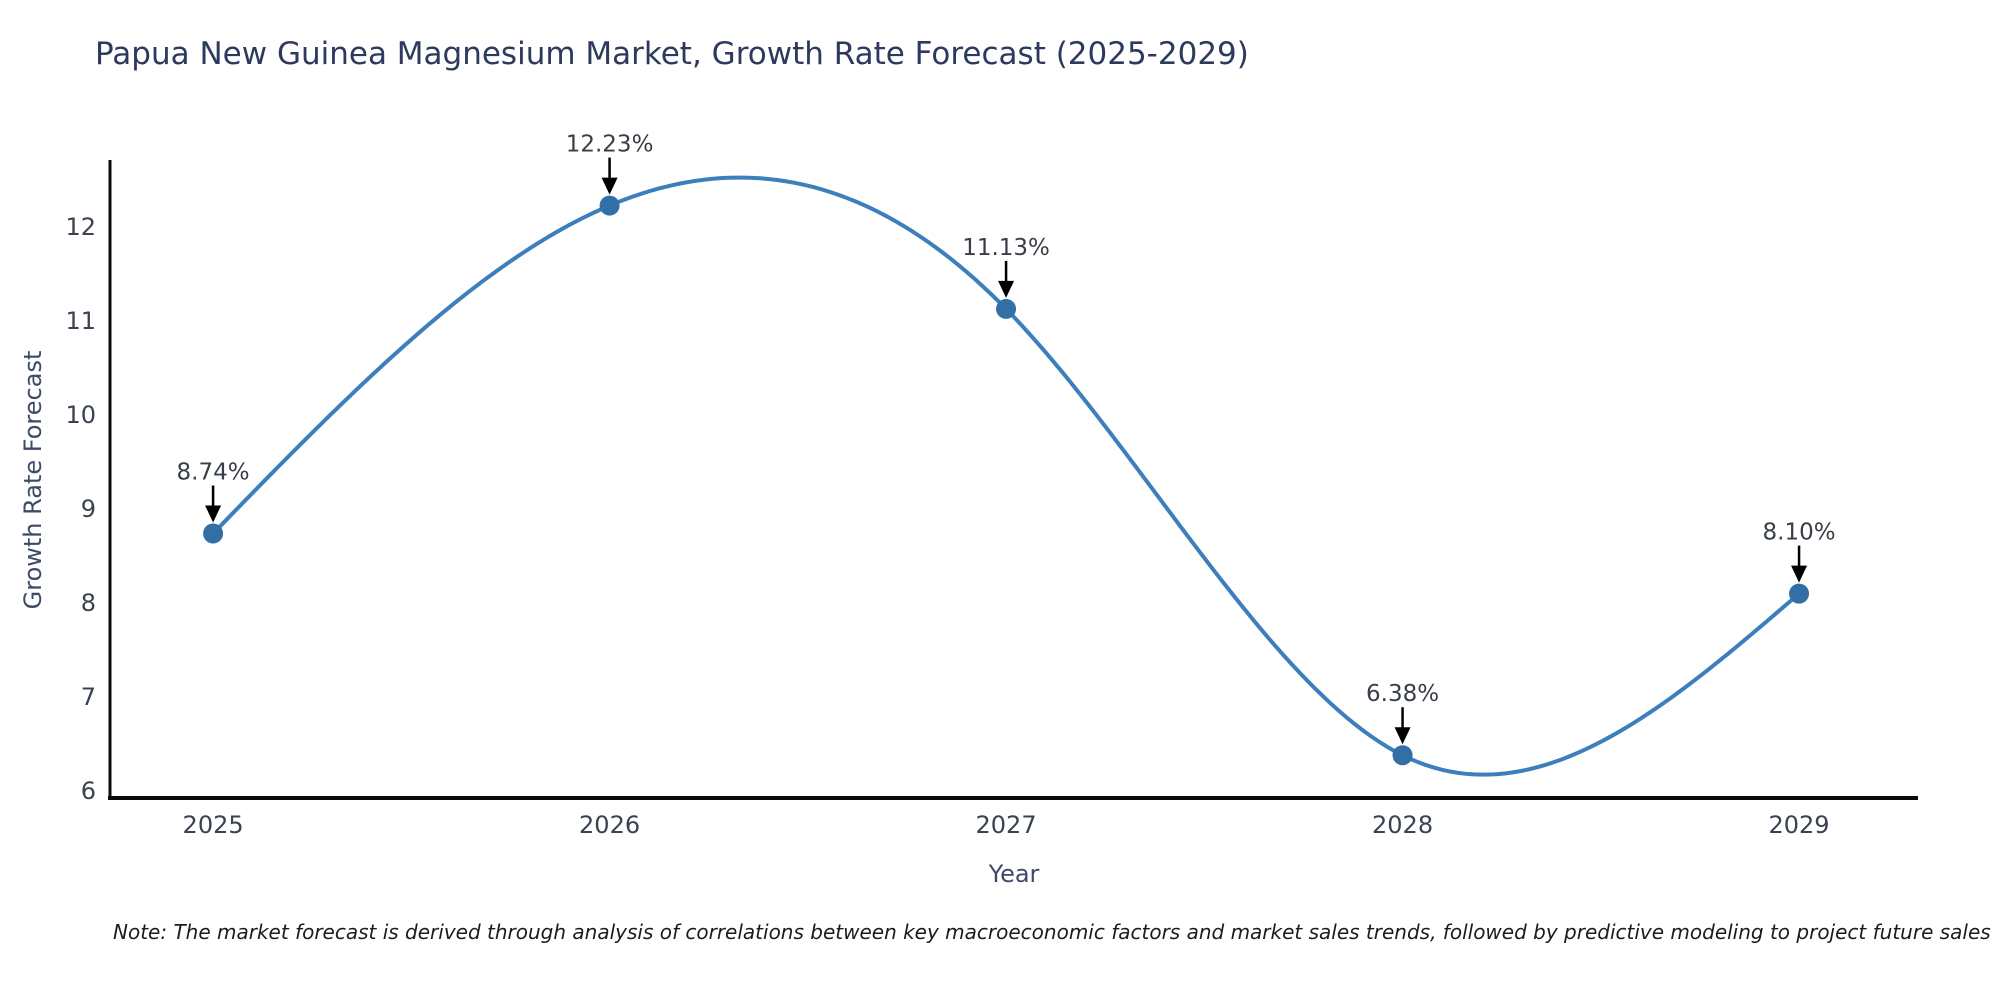 This screenshot has height=1000, width=2000. What do you see at coordinates (33, 480) in the screenshot?
I see `y-axis-title: Growth Rate Forecast` at bounding box center [33, 480].